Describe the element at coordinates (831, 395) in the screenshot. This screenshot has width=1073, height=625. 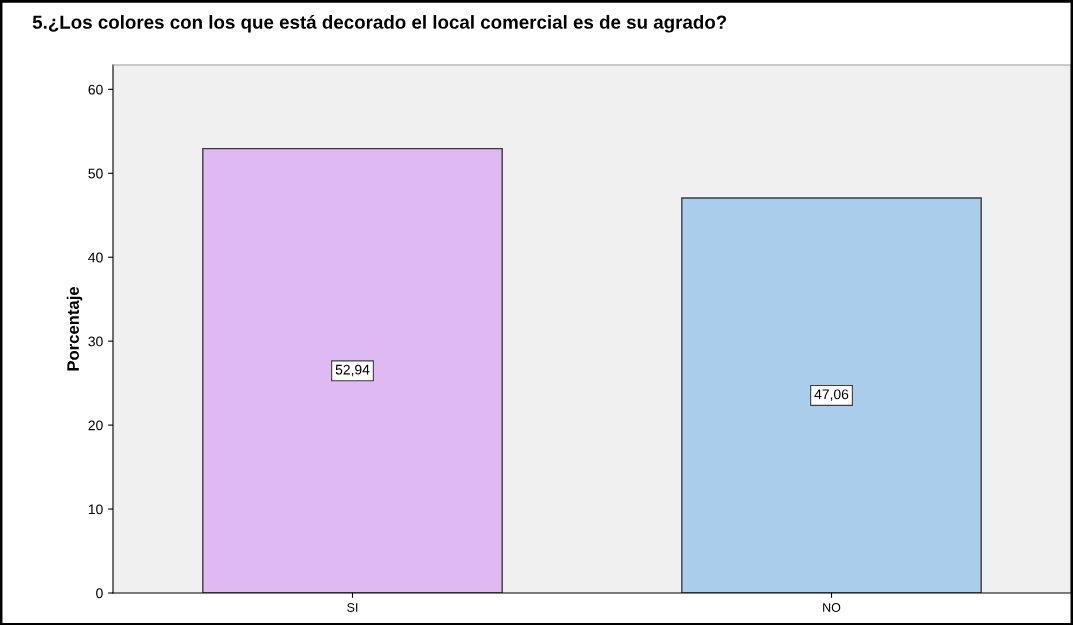
I see `data-label: 47,06` at that location.